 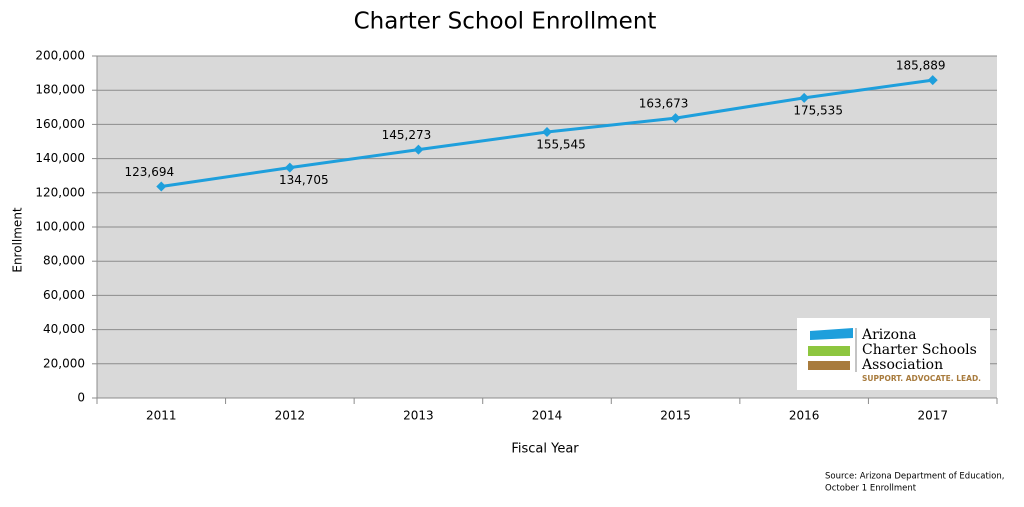 I want to click on x-tick-label: 2011, so click(x=161, y=416).